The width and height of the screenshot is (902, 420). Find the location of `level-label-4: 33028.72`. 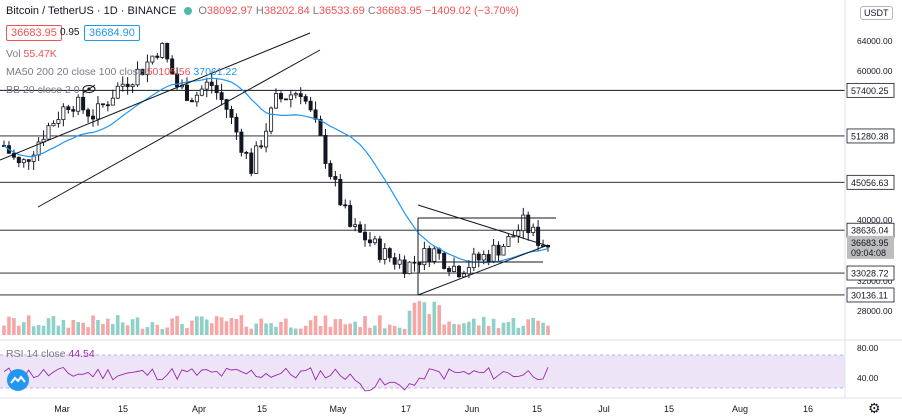

level-label-4: 33028.72 is located at coordinates (870, 274).